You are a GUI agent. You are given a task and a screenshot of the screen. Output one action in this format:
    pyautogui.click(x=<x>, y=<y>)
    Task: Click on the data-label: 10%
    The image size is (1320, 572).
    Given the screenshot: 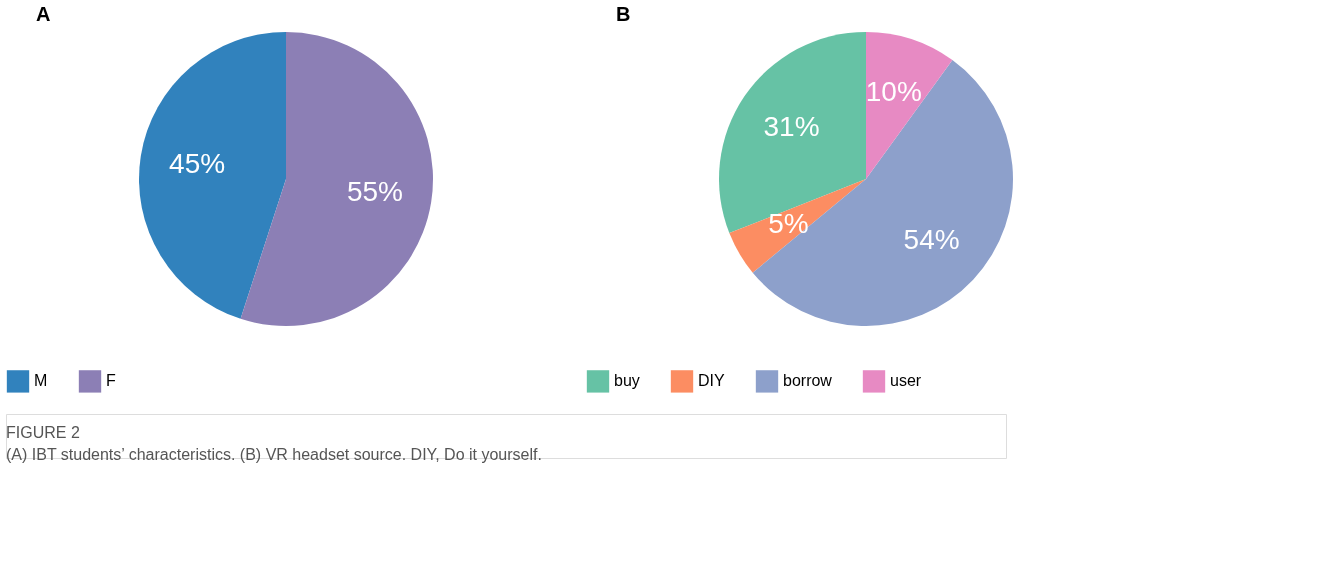 What is the action you would take?
    pyautogui.click(x=893, y=92)
    